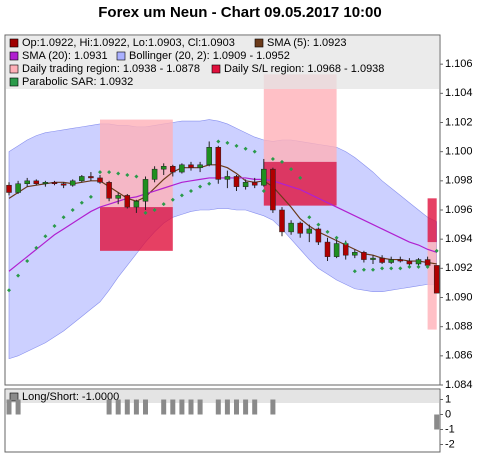 The image size is (480, 457). I want to click on y-tick-label: -1, so click(450, 429).